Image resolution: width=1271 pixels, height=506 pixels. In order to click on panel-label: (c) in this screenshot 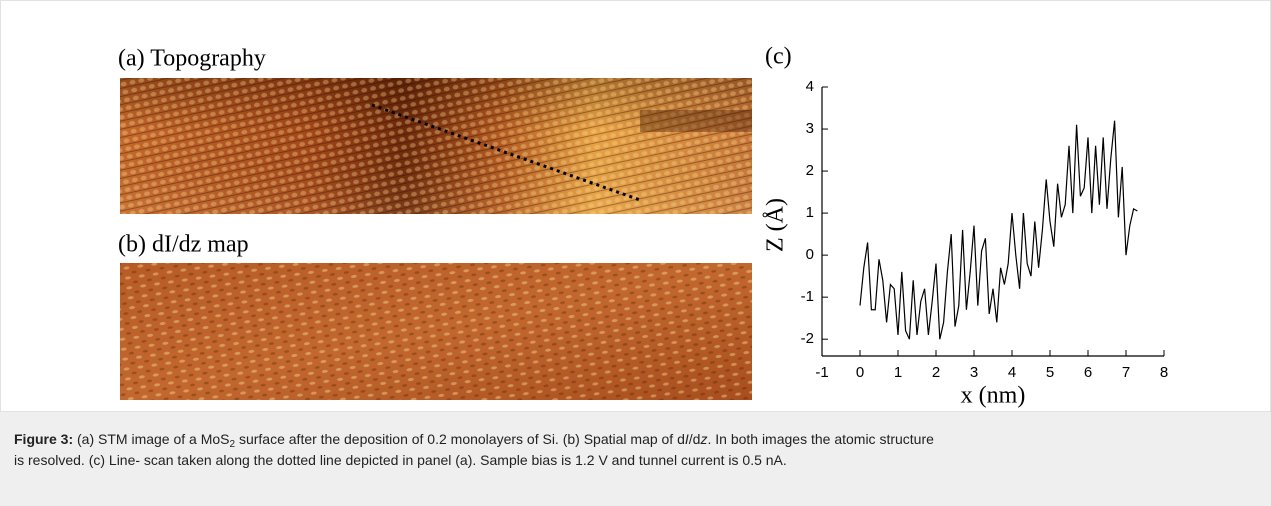, I will do `click(778, 57)`.